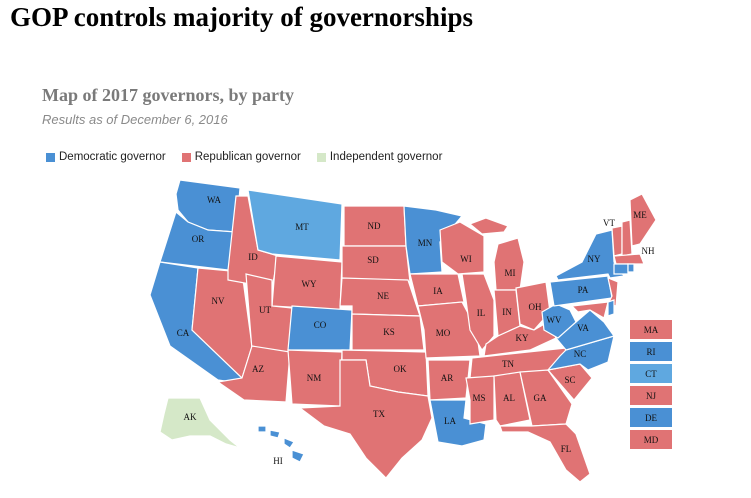  I want to click on label-ME: ME, so click(640, 215).